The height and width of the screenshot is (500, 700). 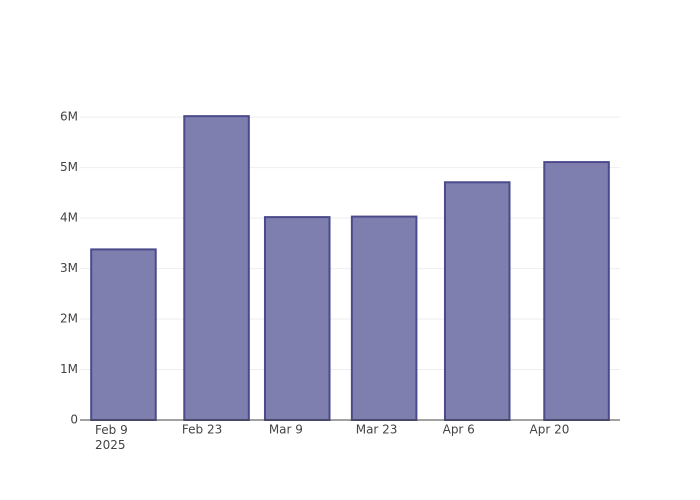 I want to click on x-tick-label: Mar 23, so click(x=377, y=430).